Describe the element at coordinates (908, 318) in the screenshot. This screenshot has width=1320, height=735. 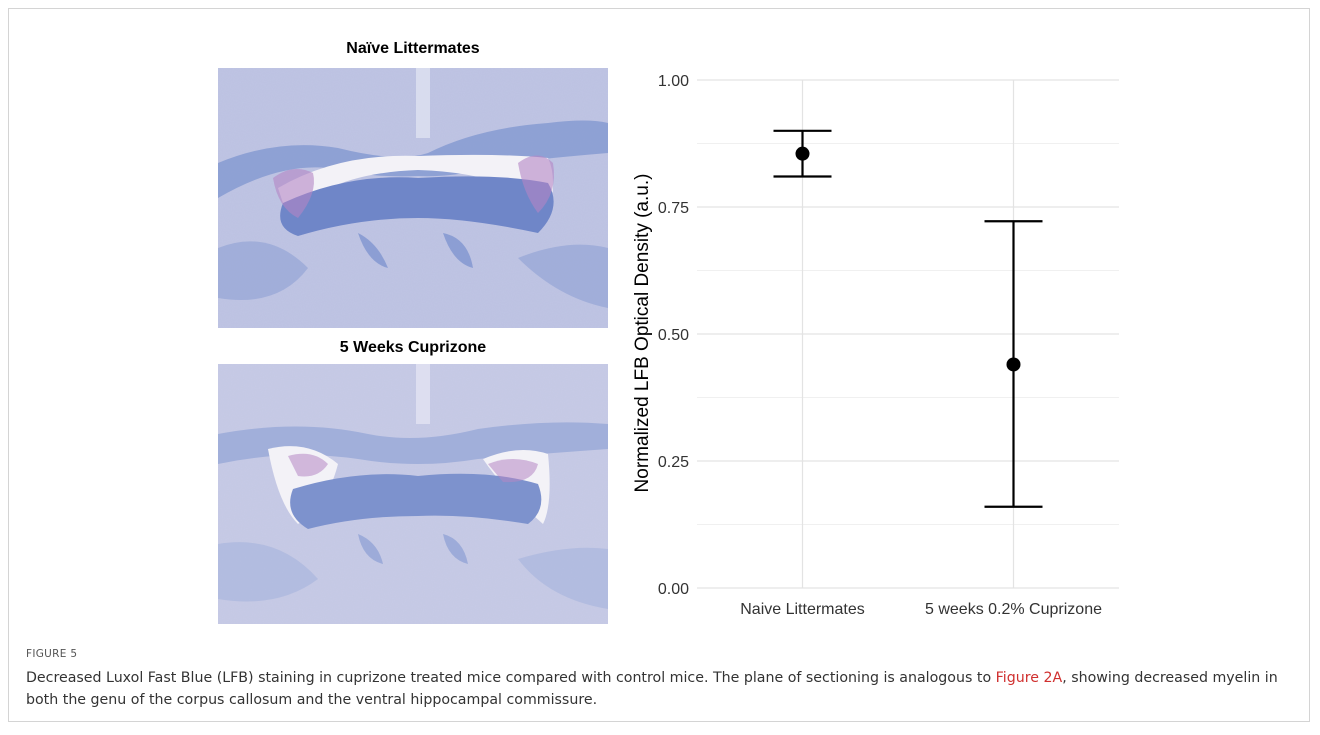
I see `chart-marks` at that location.